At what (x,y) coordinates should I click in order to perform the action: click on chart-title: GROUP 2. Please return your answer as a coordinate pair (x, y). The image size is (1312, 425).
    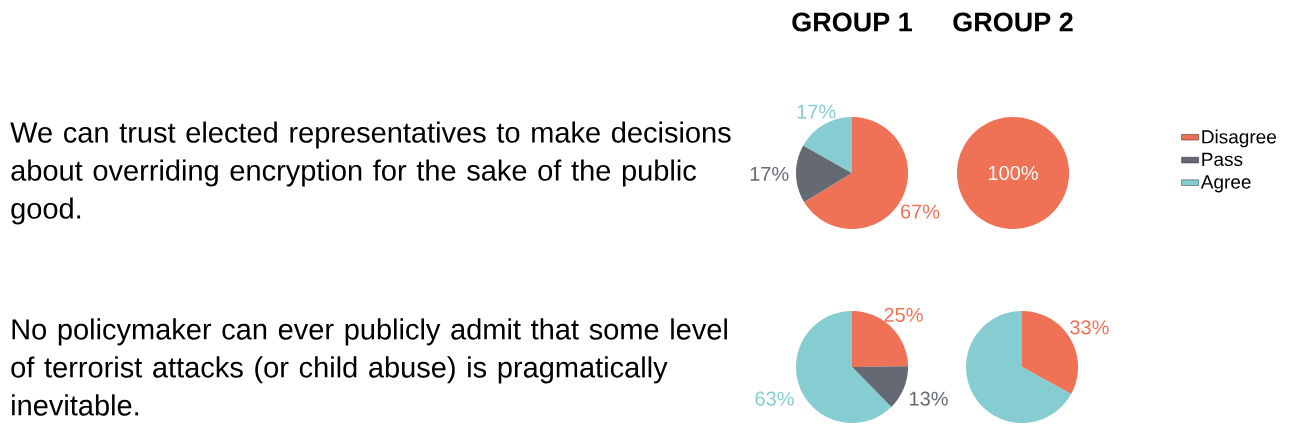
    Looking at the image, I should click on (1013, 22).